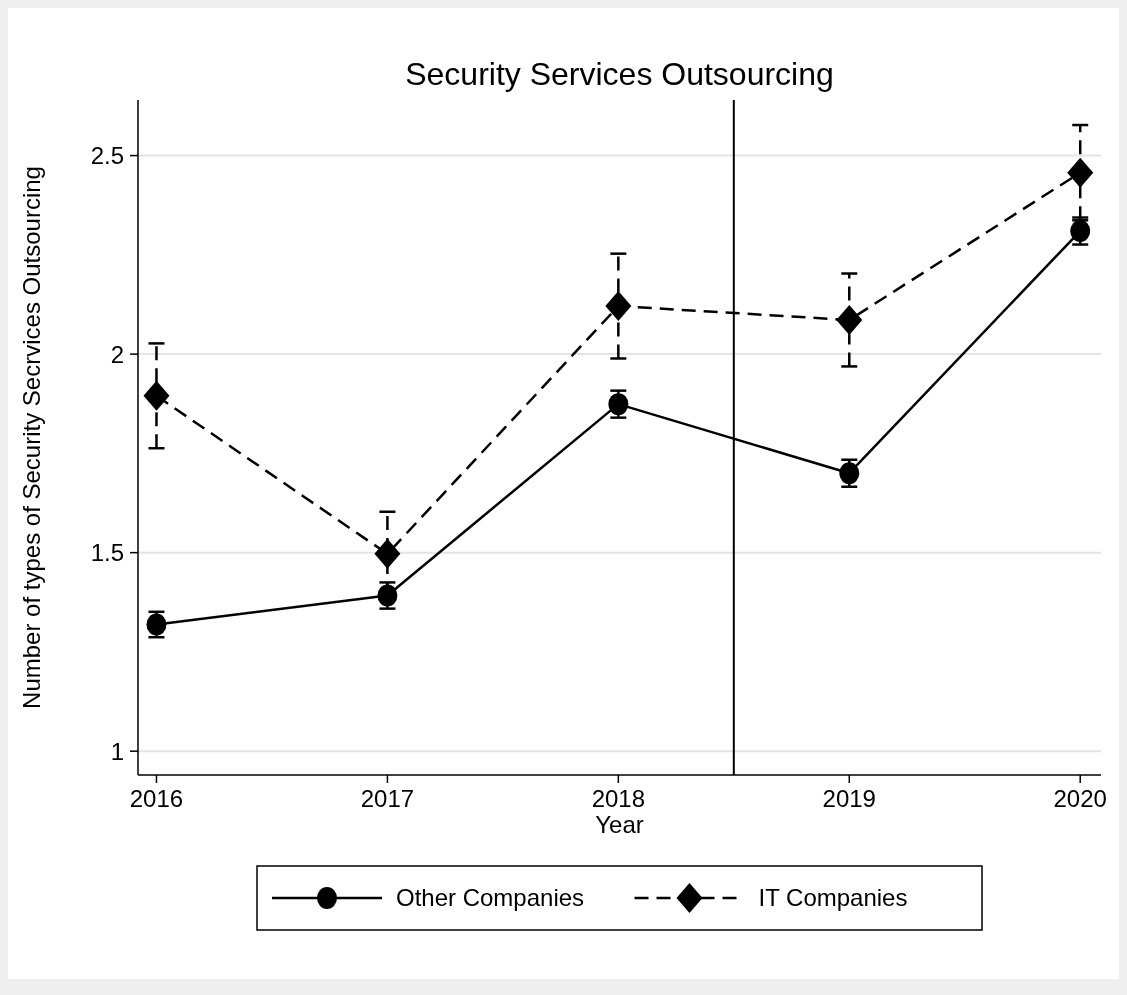 The image size is (1127, 995). Describe the element at coordinates (117, 751) in the screenshot. I see `y-tick-label: 1` at that location.